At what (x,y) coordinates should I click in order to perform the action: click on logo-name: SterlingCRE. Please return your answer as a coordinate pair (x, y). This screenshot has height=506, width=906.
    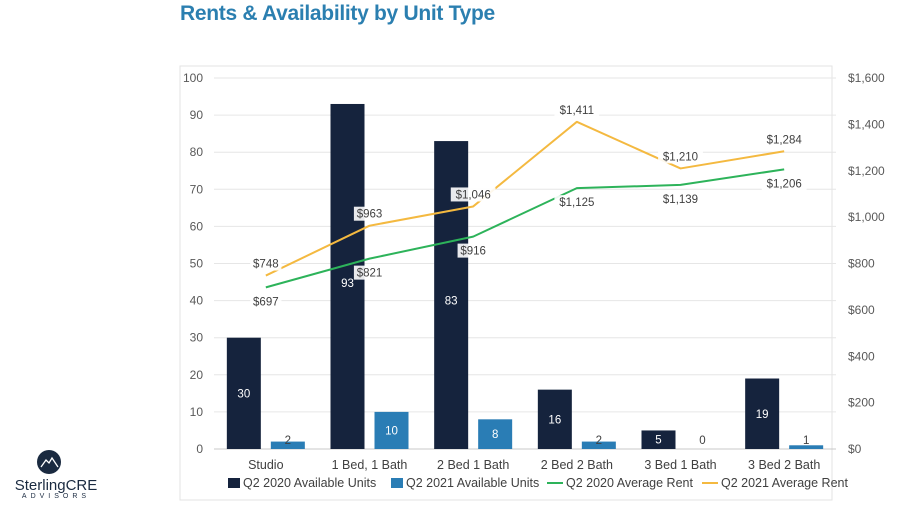
    Looking at the image, I should click on (56, 485).